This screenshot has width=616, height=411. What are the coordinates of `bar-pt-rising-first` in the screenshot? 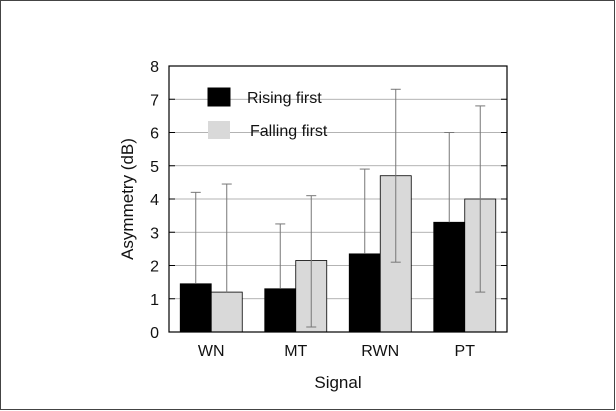 It's located at (449, 277).